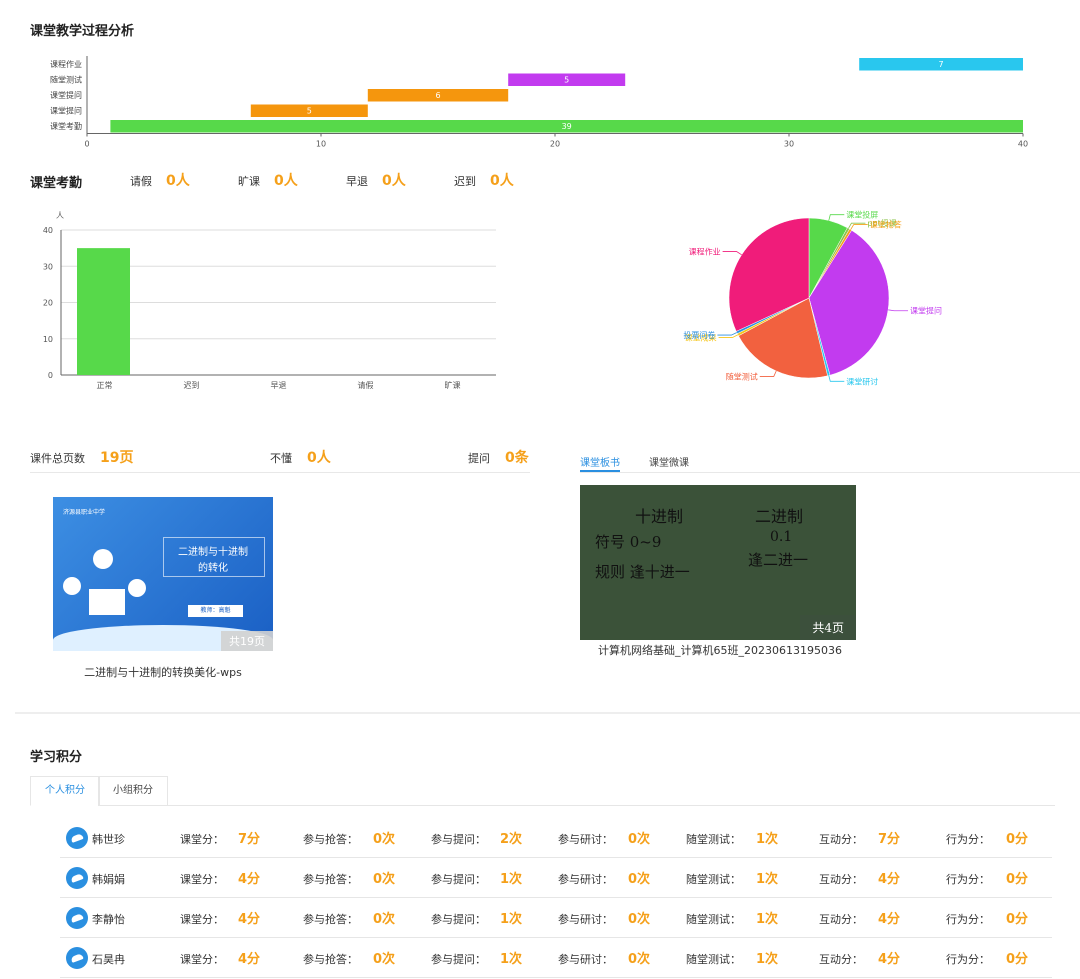 The height and width of the screenshot is (979, 1080). What do you see at coordinates (628, 542) in the screenshot?
I see `hw-symbol: 符号 0~9` at bounding box center [628, 542].